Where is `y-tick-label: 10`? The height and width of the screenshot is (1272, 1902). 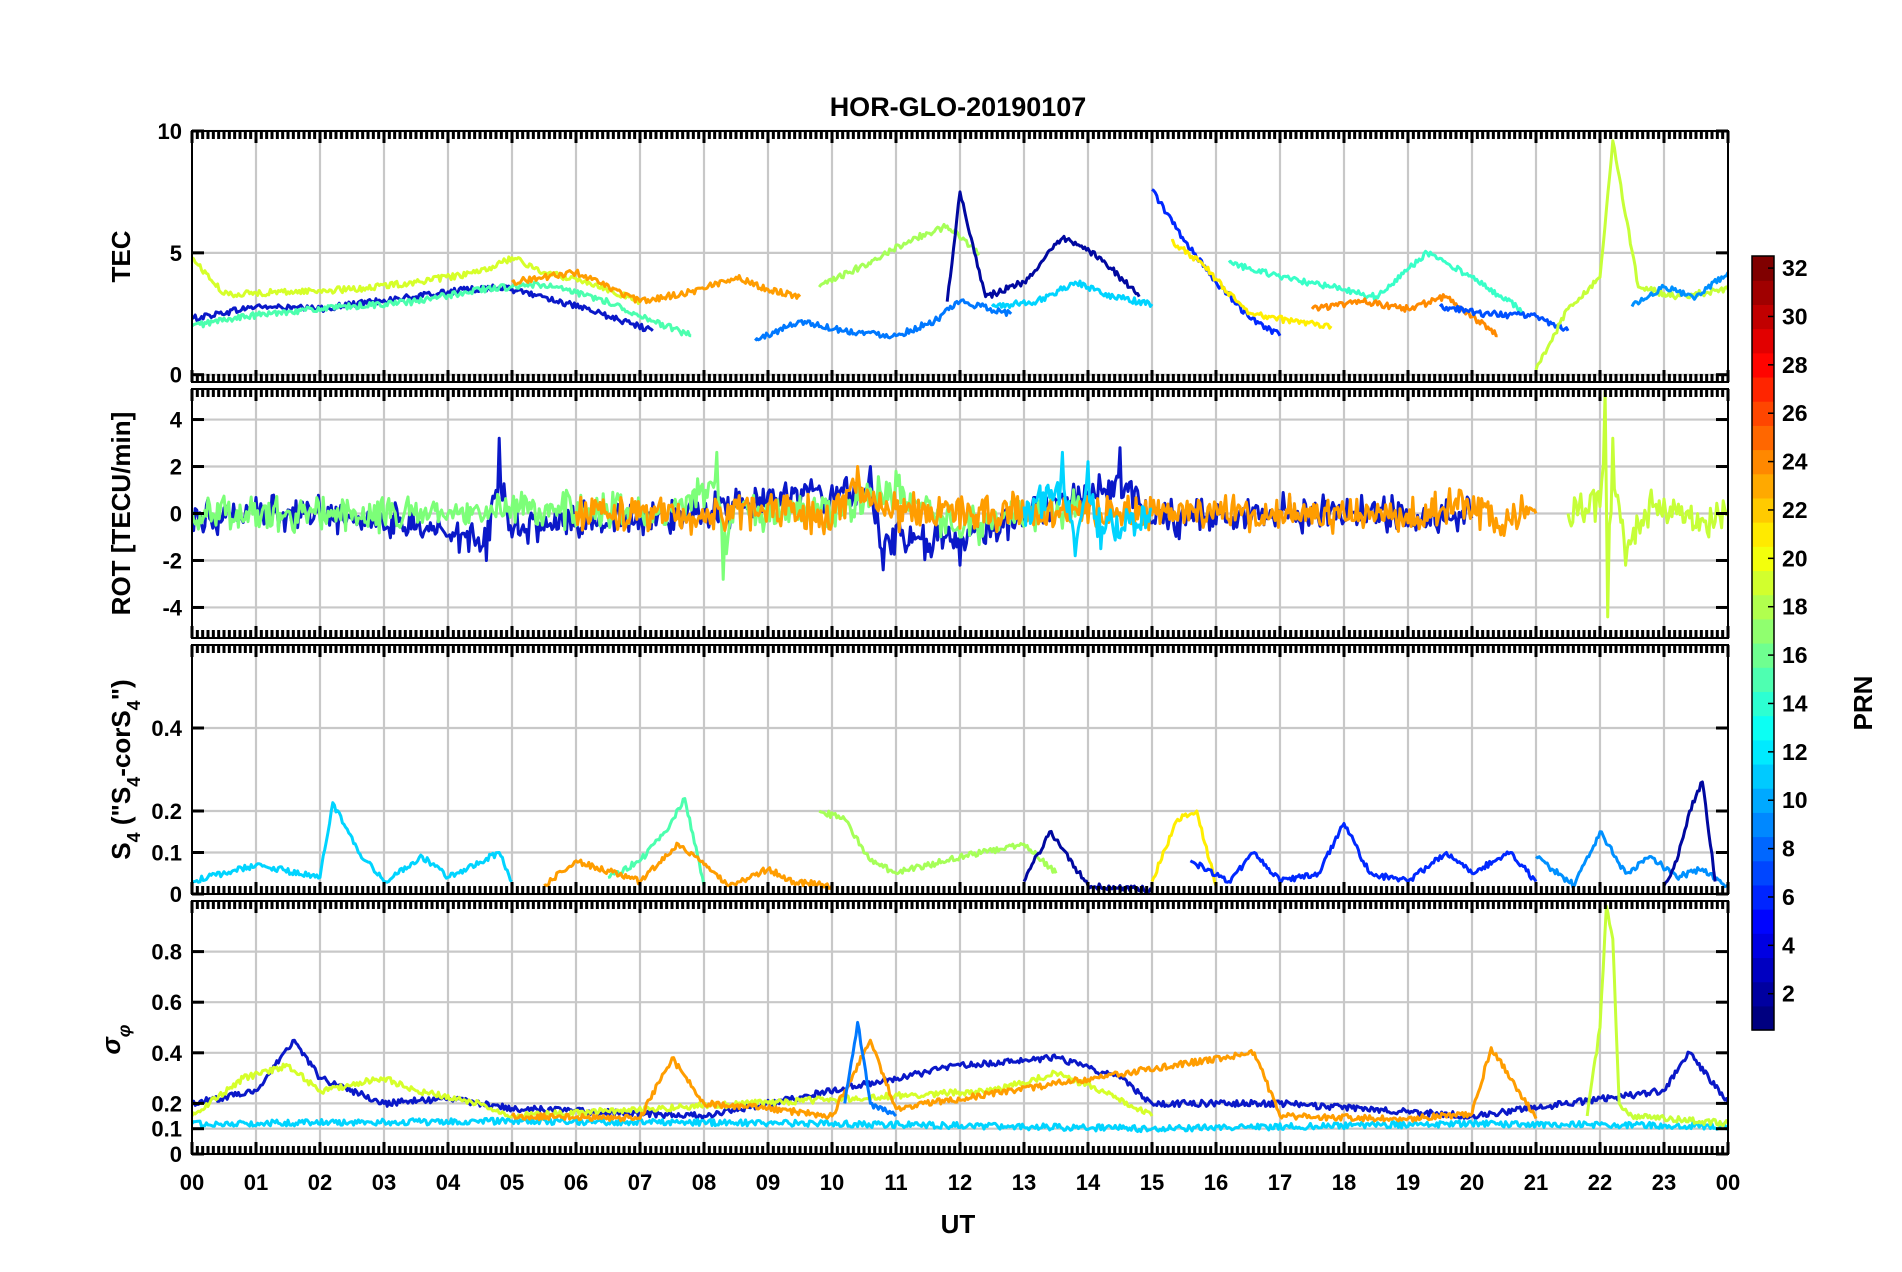 y-tick-label: 10 is located at coordinates (170, 131).